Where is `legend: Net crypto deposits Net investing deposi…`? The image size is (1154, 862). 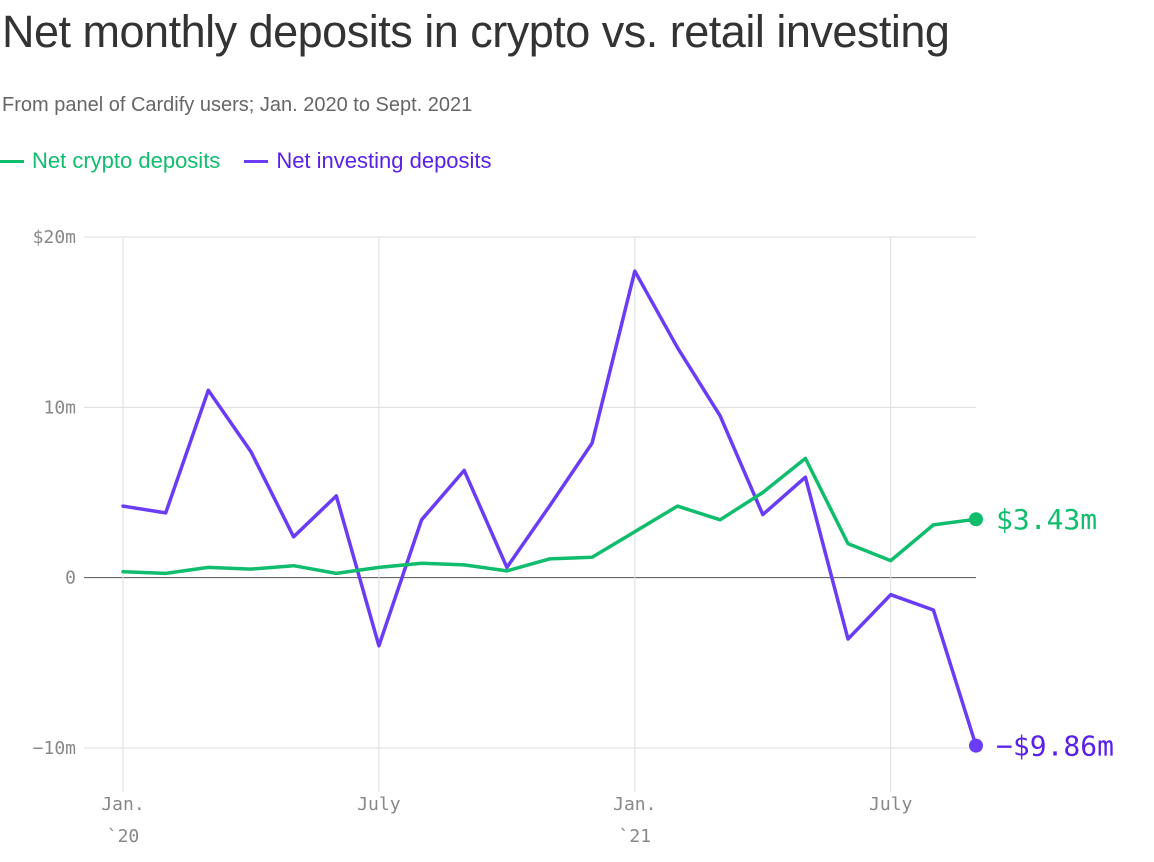
legend: Net crypto deposits Net investing deposi… is located at coordinates (258, 161).